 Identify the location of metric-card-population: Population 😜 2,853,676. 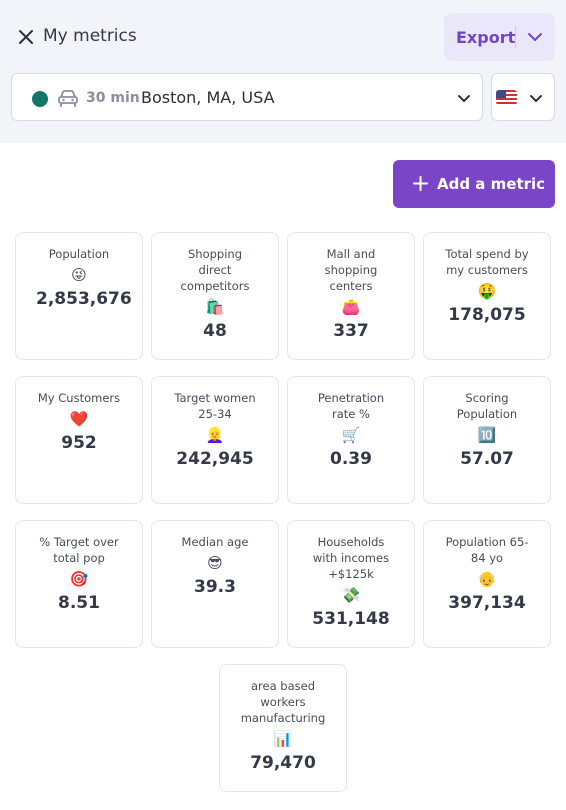
(79, 296).